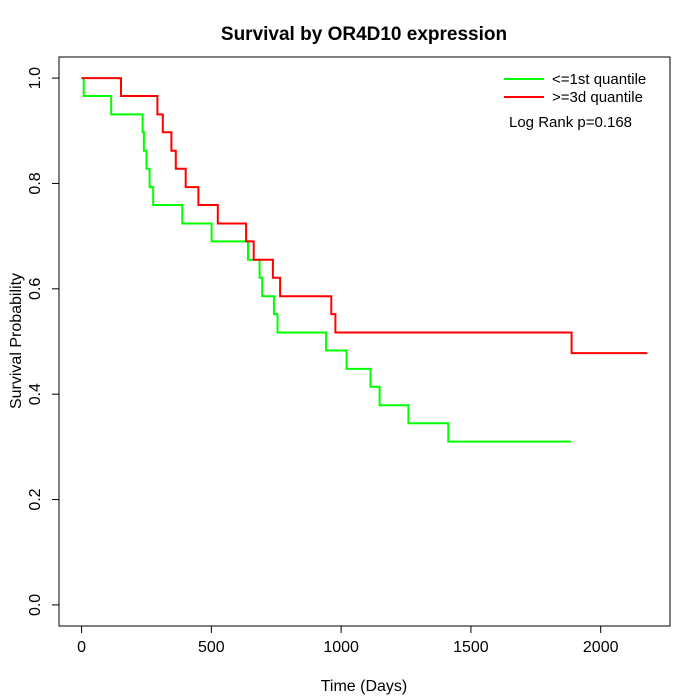 This screenshot has height=700, width=700. I want to click on y-tick-label: 0.4, so click(35, 394).